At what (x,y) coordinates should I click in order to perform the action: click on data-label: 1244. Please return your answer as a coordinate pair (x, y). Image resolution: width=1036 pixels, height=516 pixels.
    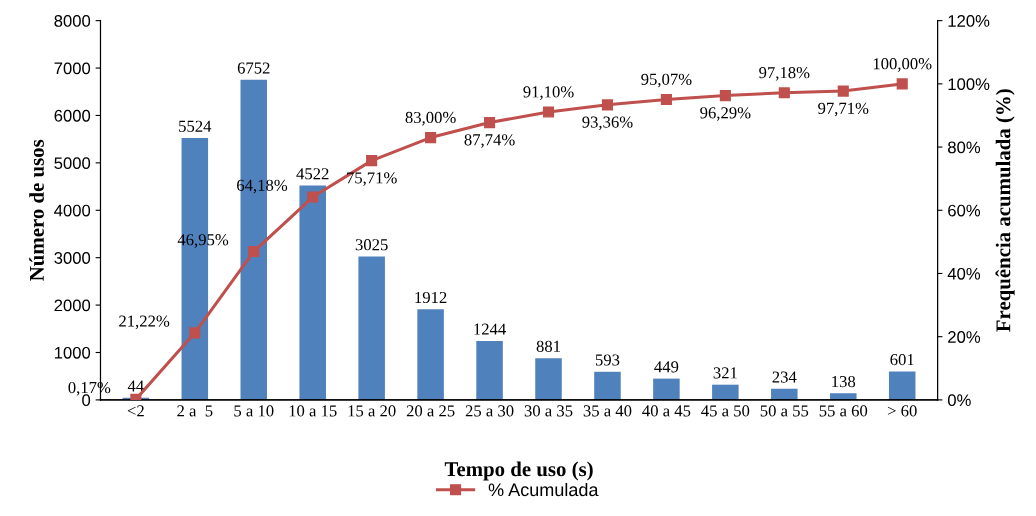
    Looking at the image, I should click on (490, 329).